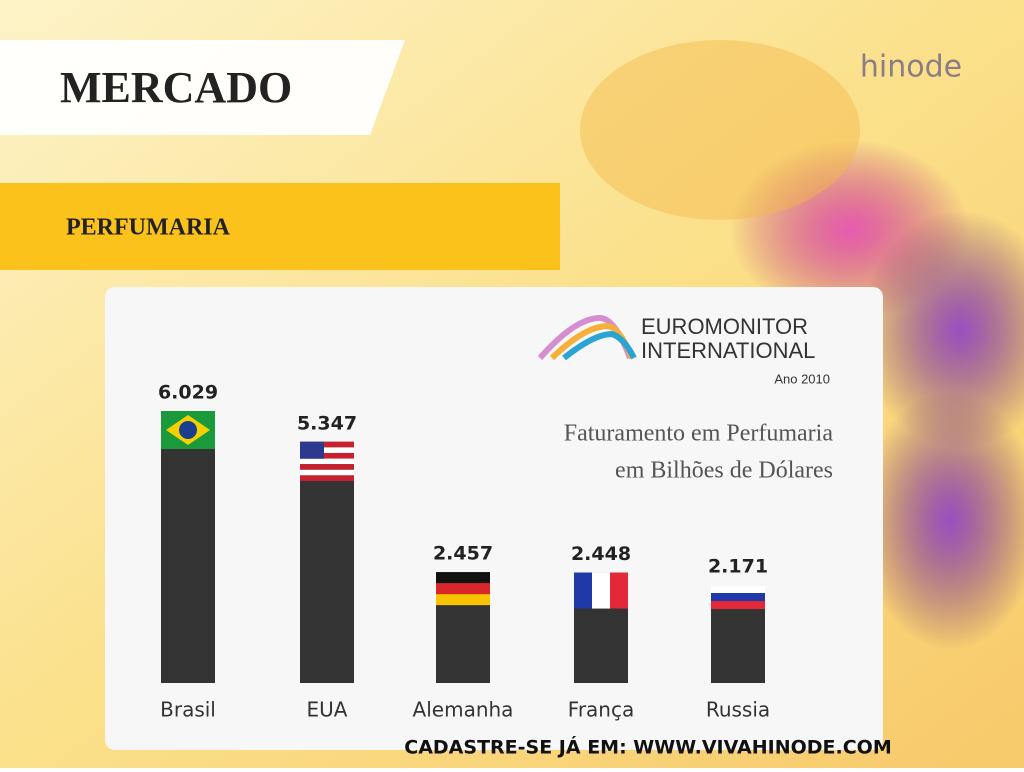 This screenshot has width=1024, height=772. Describe the element at coordinates (280, 226) in the screenshot. I see `subtitle-band` at that location.